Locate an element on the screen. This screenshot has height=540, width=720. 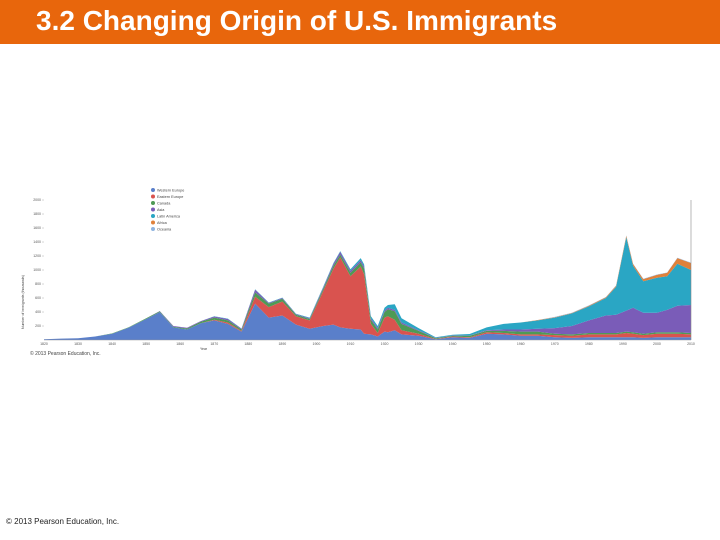
legend-label: Eastern Europe is located at coordinates (170, 197).